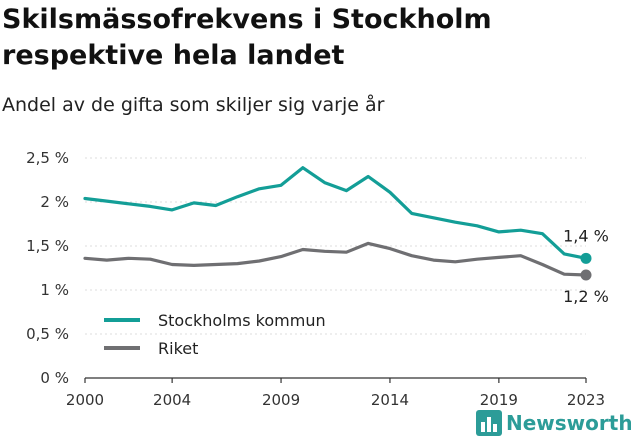 The image size is (631, 440). I want to click on legend-label: Stockholms kommun, so click(242, 320).